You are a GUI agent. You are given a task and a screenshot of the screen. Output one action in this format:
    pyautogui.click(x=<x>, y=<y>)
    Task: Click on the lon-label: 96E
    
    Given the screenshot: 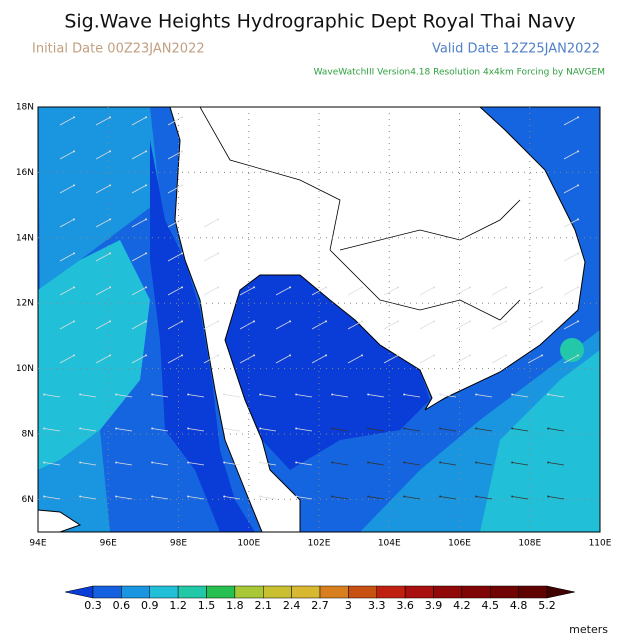 What is the action you would take?
    pyautogui.click(x=108, y=544)
    